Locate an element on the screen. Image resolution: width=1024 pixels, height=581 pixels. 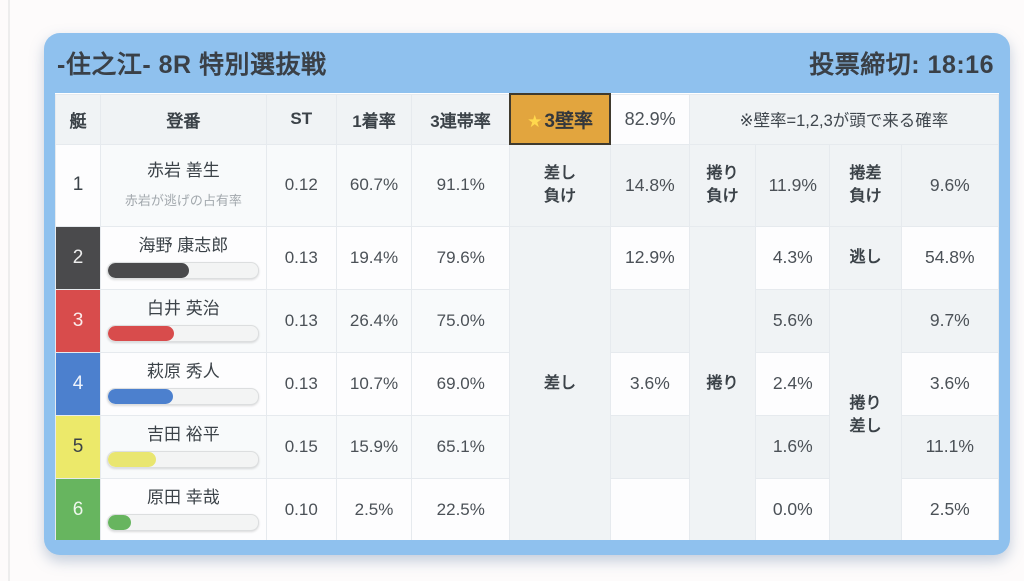
star-icon: ★ is located at coordinates (535, 121).